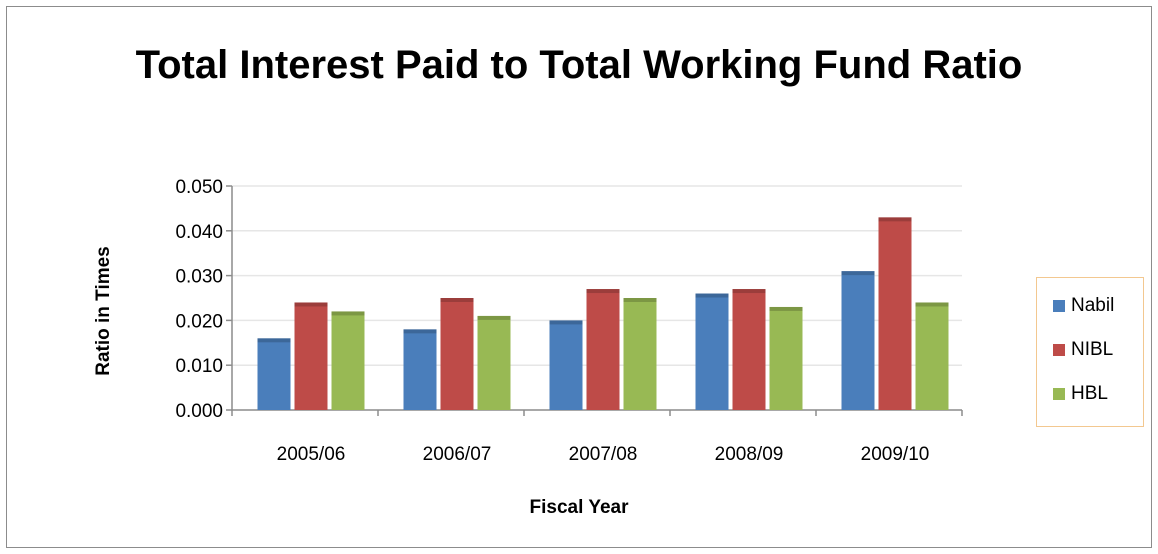 The width and height of the screenshot is (1158, 554). What do you see at coordinates (199, 187) in the screenshot?
I see `y-tick-label: 0.050` at bounding box center [199, 187].